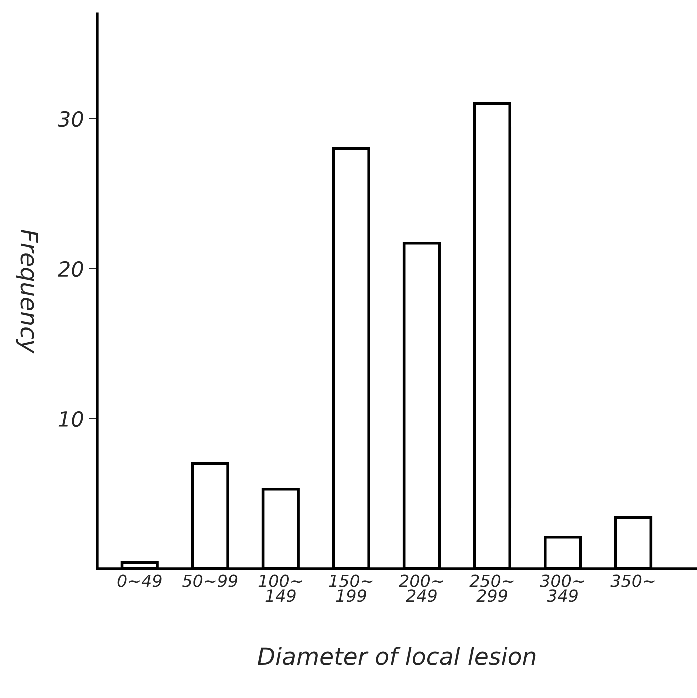  Describe the element at coordinates (140, 581) in the screenshot. I see `x-tick-label: 0~49` at that location.